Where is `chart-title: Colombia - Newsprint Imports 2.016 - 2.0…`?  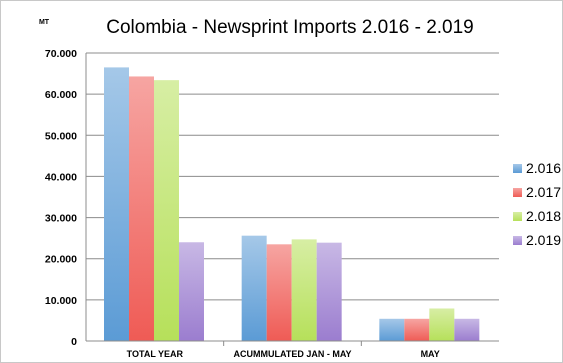 chart-title: Colombia - Newsprint Imports 2.016 - 2.0… is located at coordinates (290, 27).